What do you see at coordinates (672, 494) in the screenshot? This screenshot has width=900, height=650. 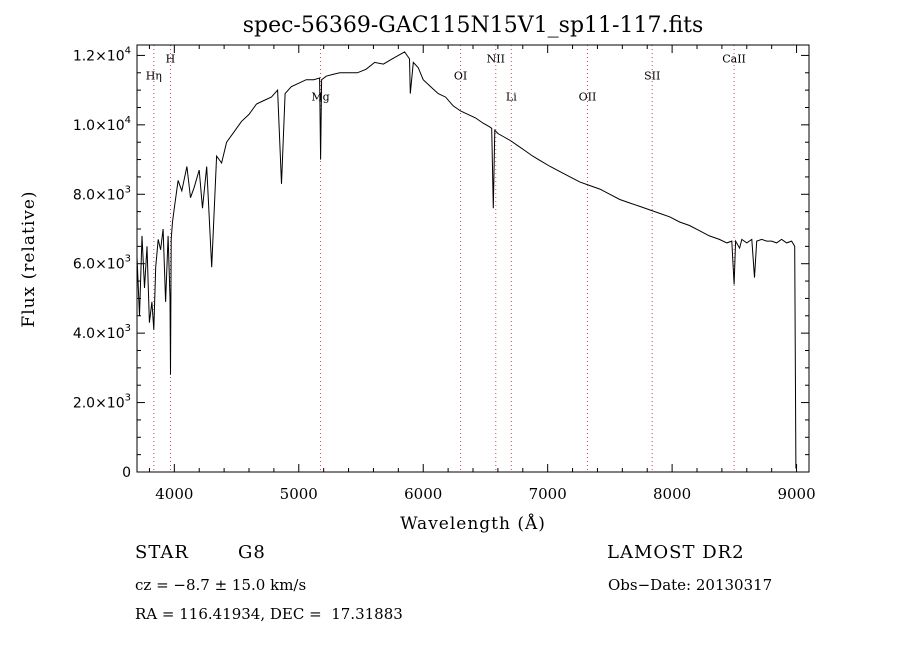 I see `x-tick-label: 8000` at bounding box center [672, 494].